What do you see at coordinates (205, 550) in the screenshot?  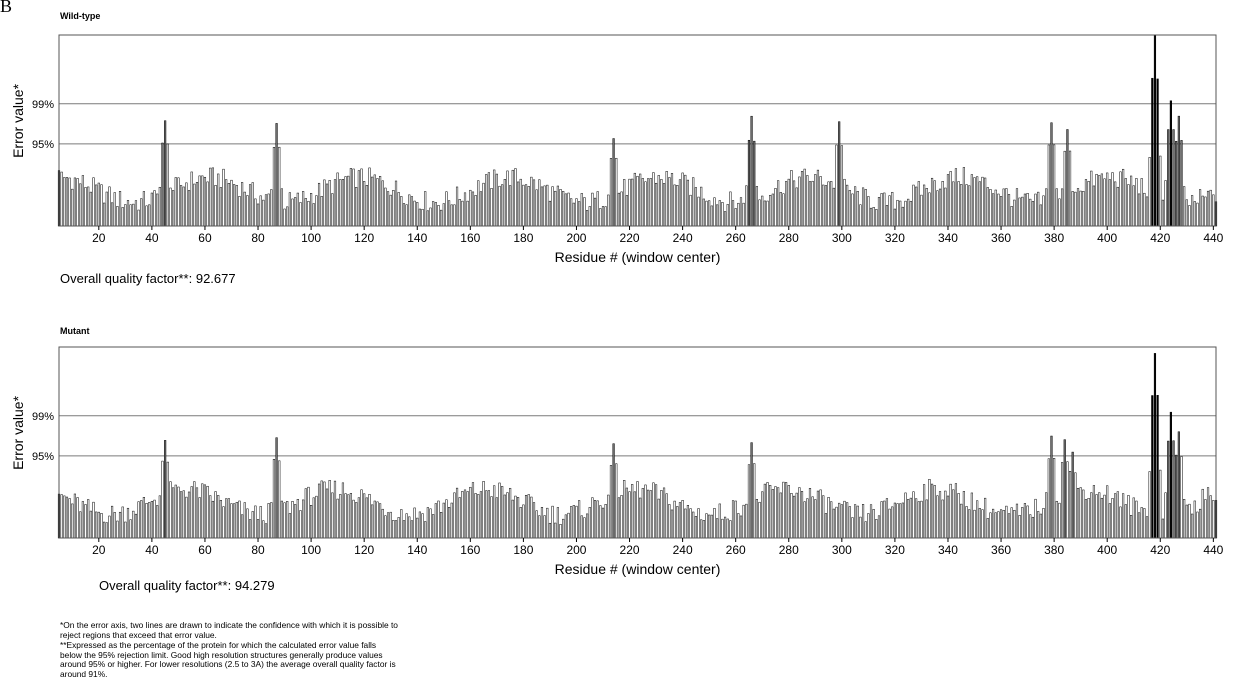 I see `x-tick-label: 60` at bounding box center [205, 550].